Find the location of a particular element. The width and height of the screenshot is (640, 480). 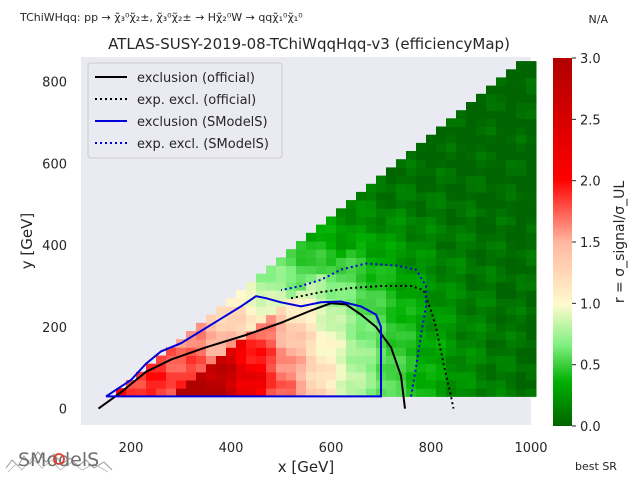

exp-excl-smodels--curve is located at coordinates (353, 329).